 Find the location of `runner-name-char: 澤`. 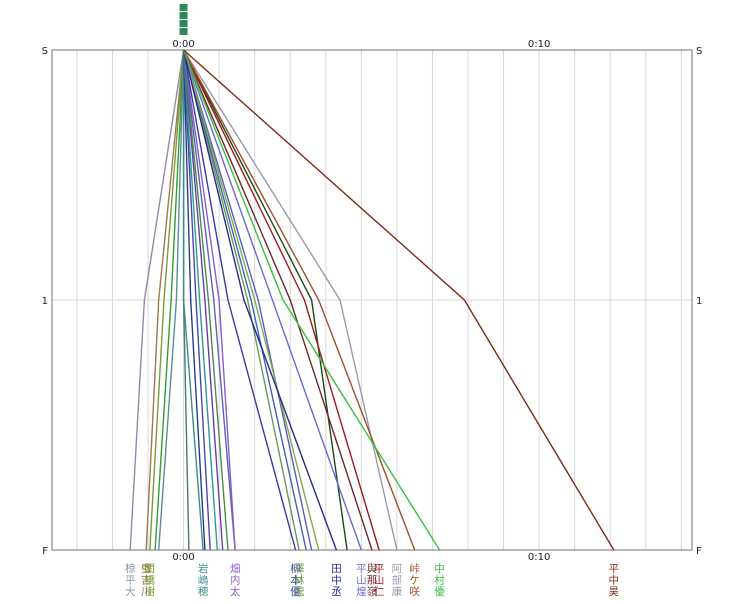

runner-name-char: 澤 is located at coordinates (299, 569).